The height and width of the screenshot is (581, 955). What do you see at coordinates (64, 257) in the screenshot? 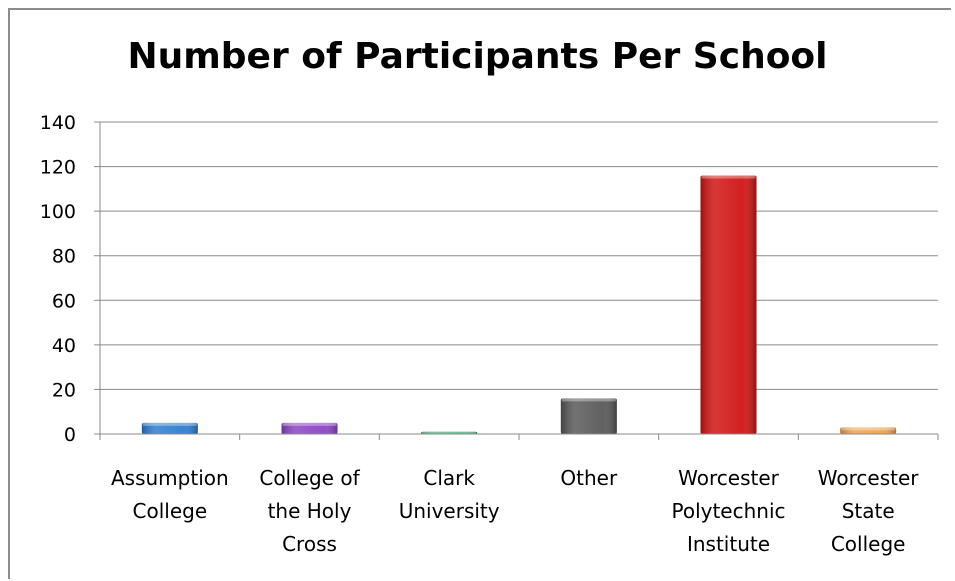
I see `y-tick-label: 80` at bounding box center [64, 257].